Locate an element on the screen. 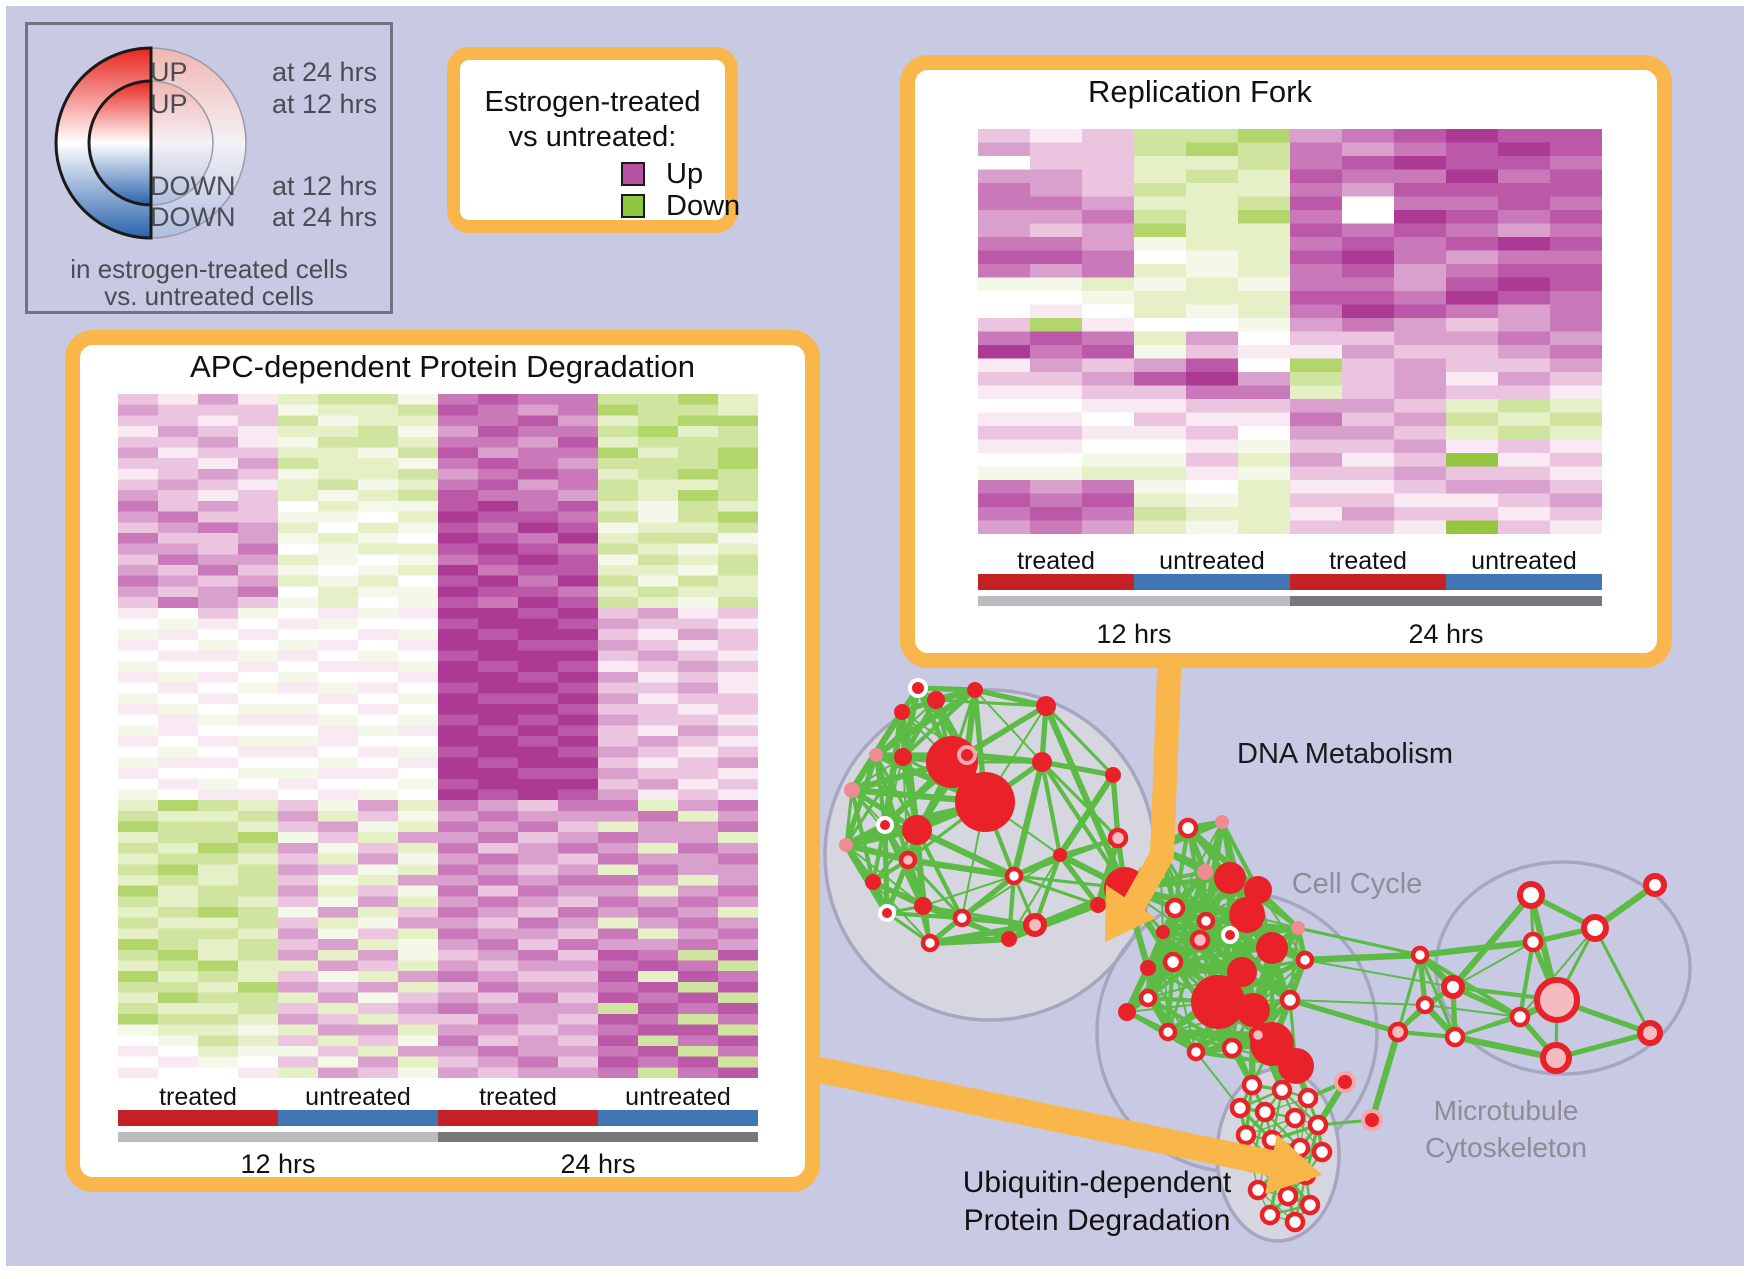  legend-down-12-time: at 12 hrs is located at coordinates (325, 186).